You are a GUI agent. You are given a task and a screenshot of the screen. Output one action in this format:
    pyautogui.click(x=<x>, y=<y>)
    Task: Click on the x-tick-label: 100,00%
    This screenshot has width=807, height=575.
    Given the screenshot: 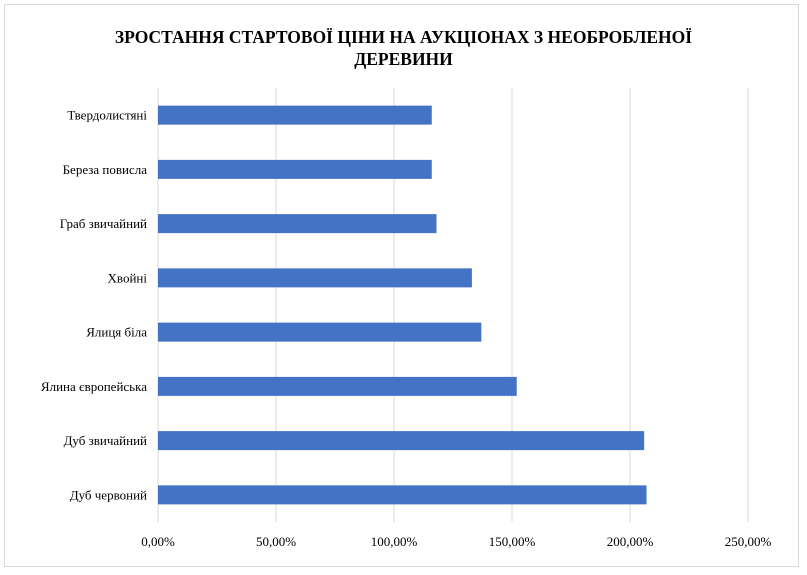 What is the action you would take?
    pyautogui.click(x=394, y=541)
    